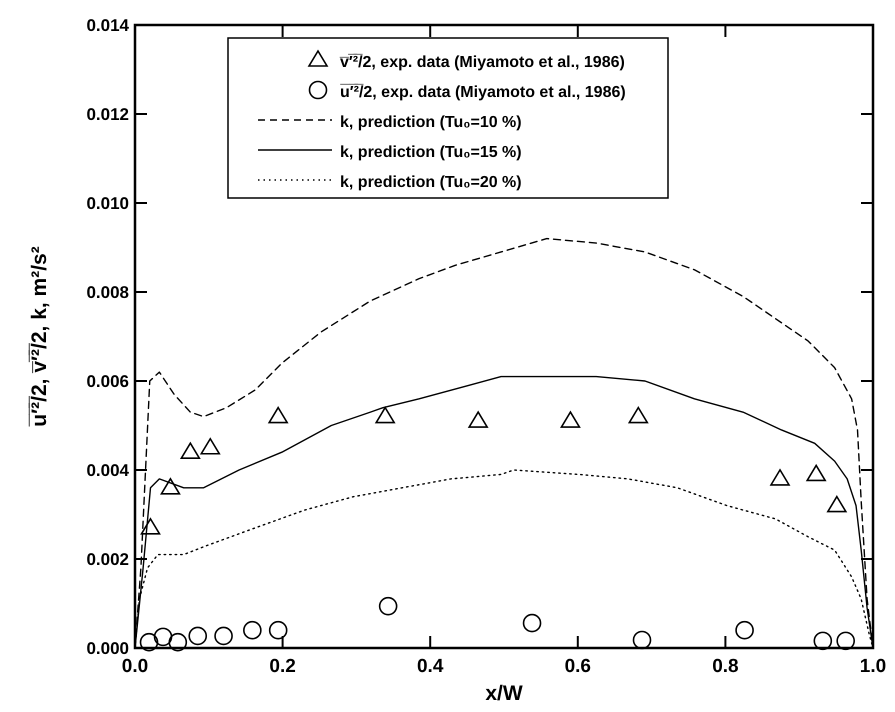 The height and width of the screenshot is (712, 895). I want to click on y-tick-label: 0.012, so click(107, 114).